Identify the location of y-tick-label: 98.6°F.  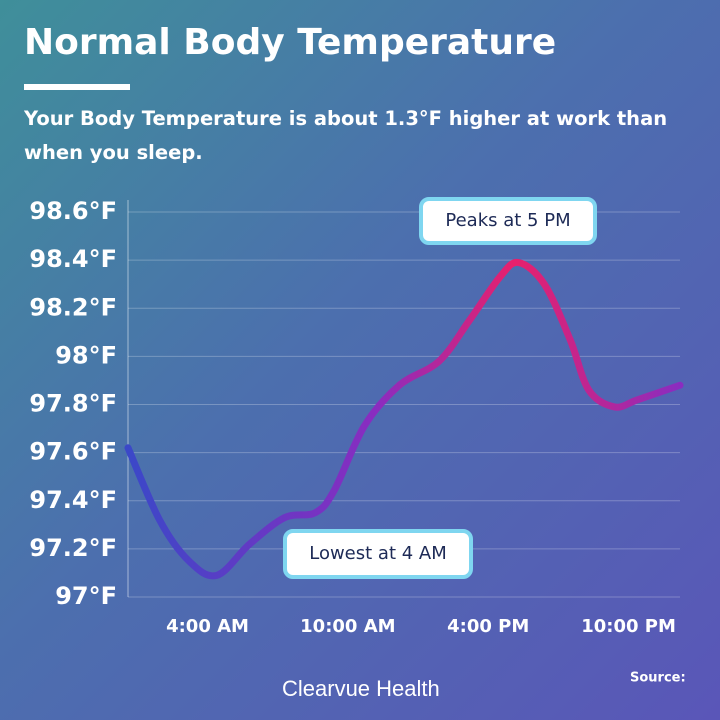
(73, 211).